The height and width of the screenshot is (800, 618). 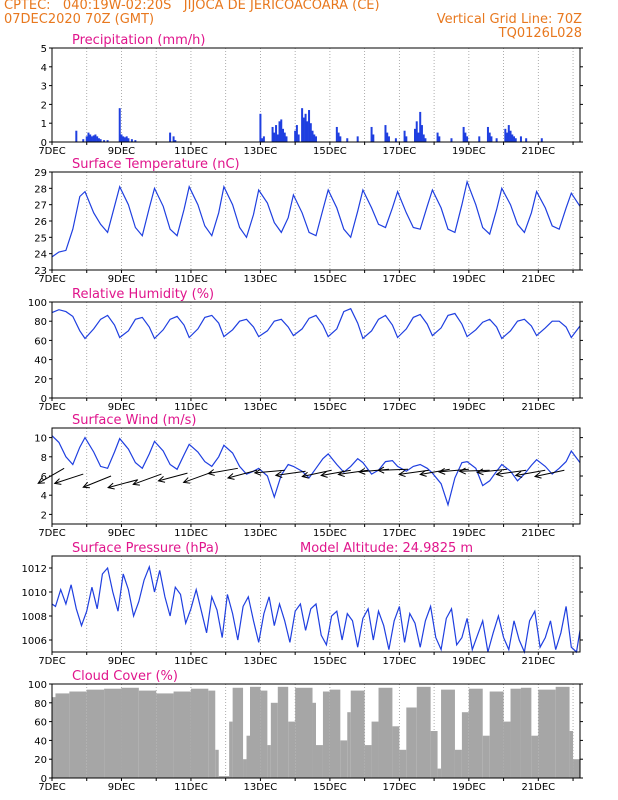 What do you see at coordinates (40, 704) in the screenshot?
I see `cloud-y-tick-label: 80` at bounding box center [40, 704].